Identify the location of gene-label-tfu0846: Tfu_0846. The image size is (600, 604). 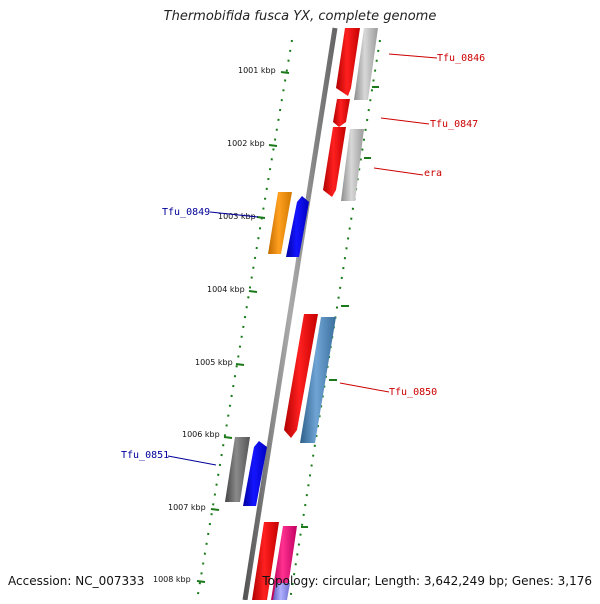
(461, 58).